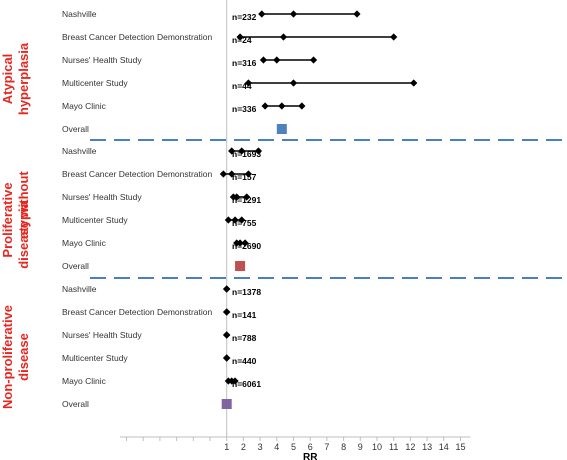  What do you see at coordinates (343, 447) in the screenshot?
I see `x-tick-label: 8` at bounding box center [343, 447].